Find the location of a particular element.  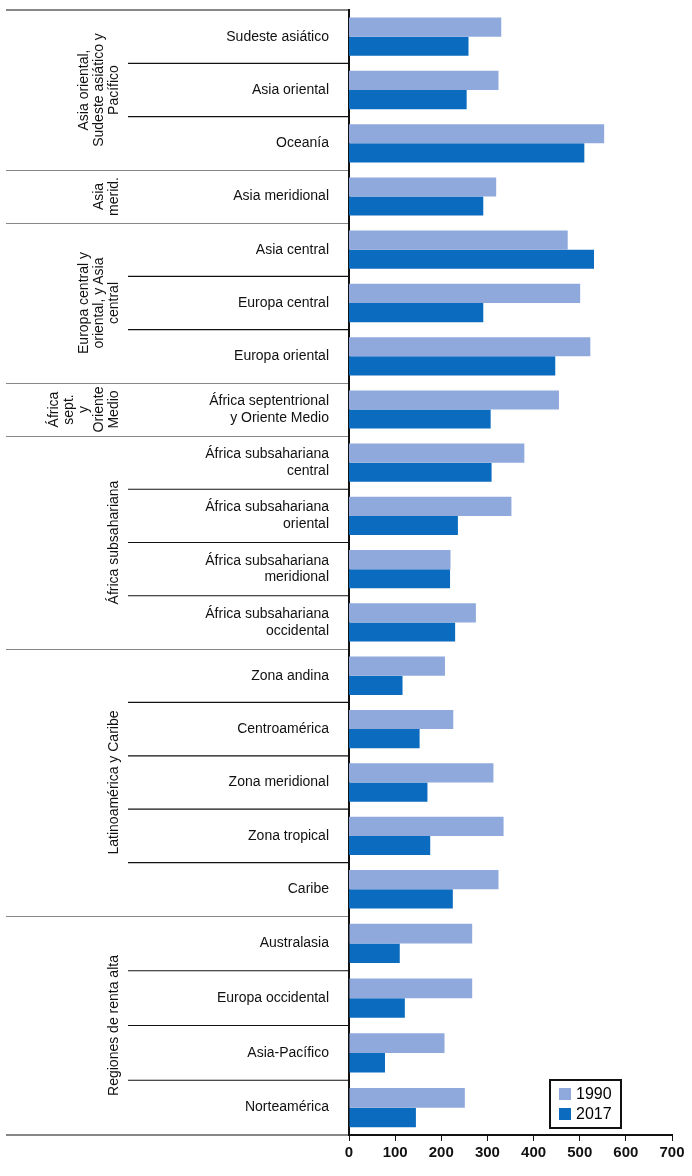

y-tick-label: Australasia is located at coordinates (294, 942).